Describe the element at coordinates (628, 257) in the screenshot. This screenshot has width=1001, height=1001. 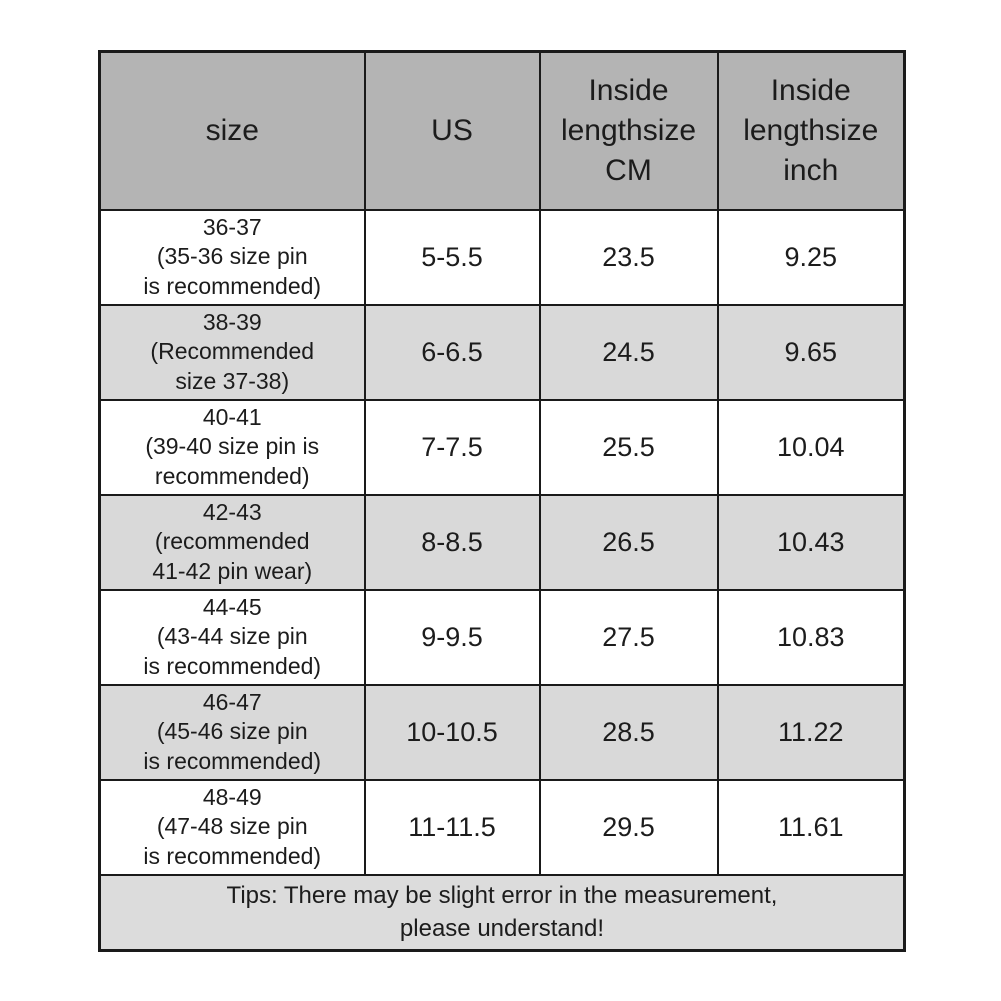
I see `cell-cm: 23.5` at that location.